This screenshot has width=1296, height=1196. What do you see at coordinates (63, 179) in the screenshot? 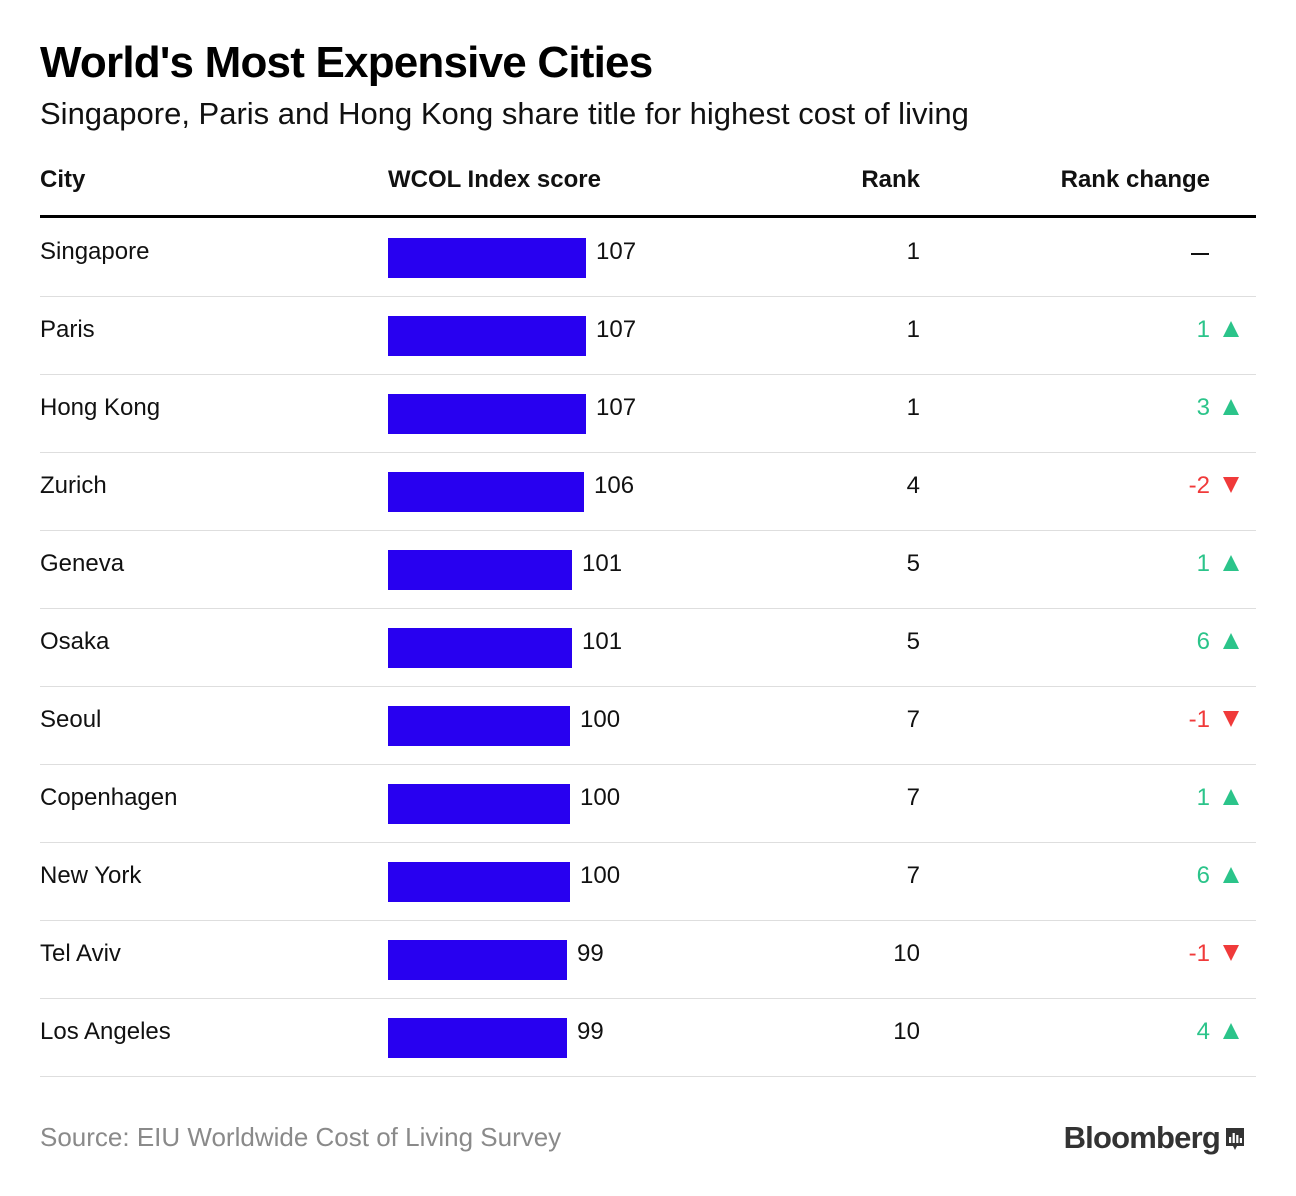
I see `column-header-city: City` at bounding box center [63, 179].